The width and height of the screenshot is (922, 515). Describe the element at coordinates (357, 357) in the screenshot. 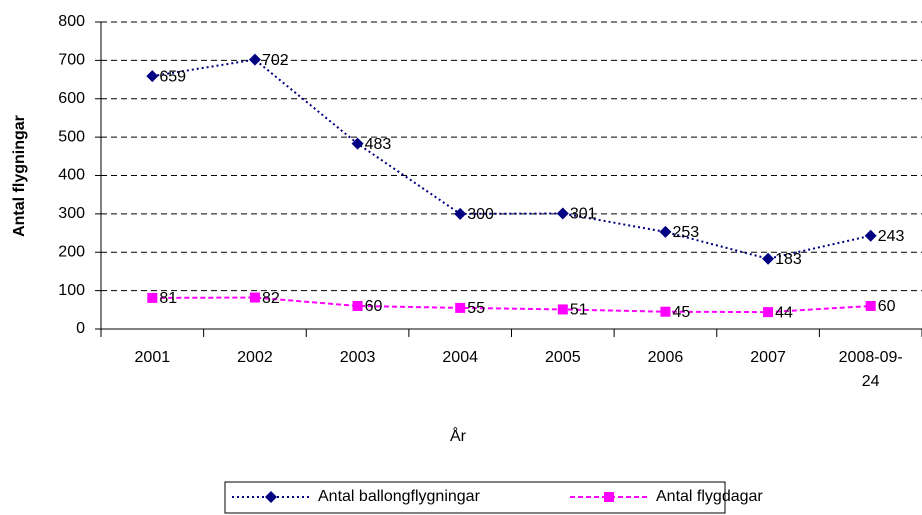

I see `x-tick-label: 2003` at that location.